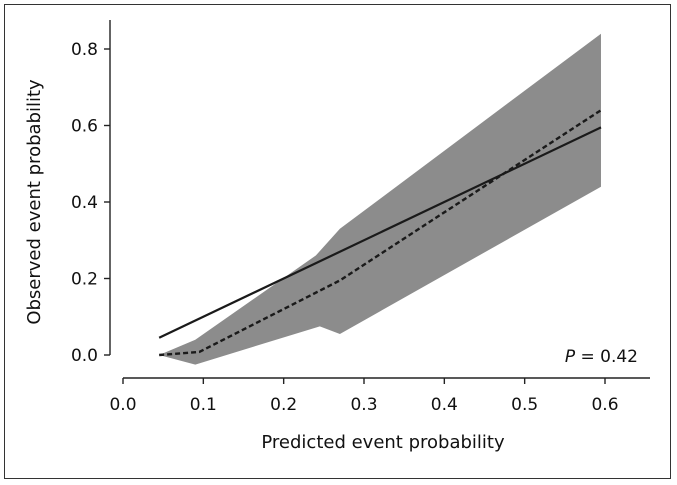  I want to click on x-tick-label: 0.3, so click(363, 405).